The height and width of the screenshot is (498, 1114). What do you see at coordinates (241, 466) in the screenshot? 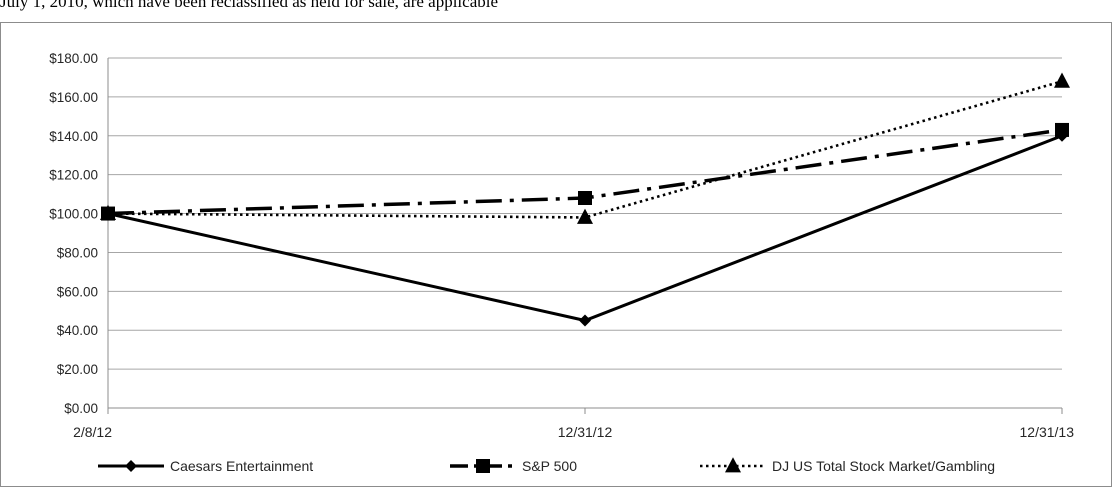
I see `legend-label: Caesars Entertainment` at bounding box center [241, 466].